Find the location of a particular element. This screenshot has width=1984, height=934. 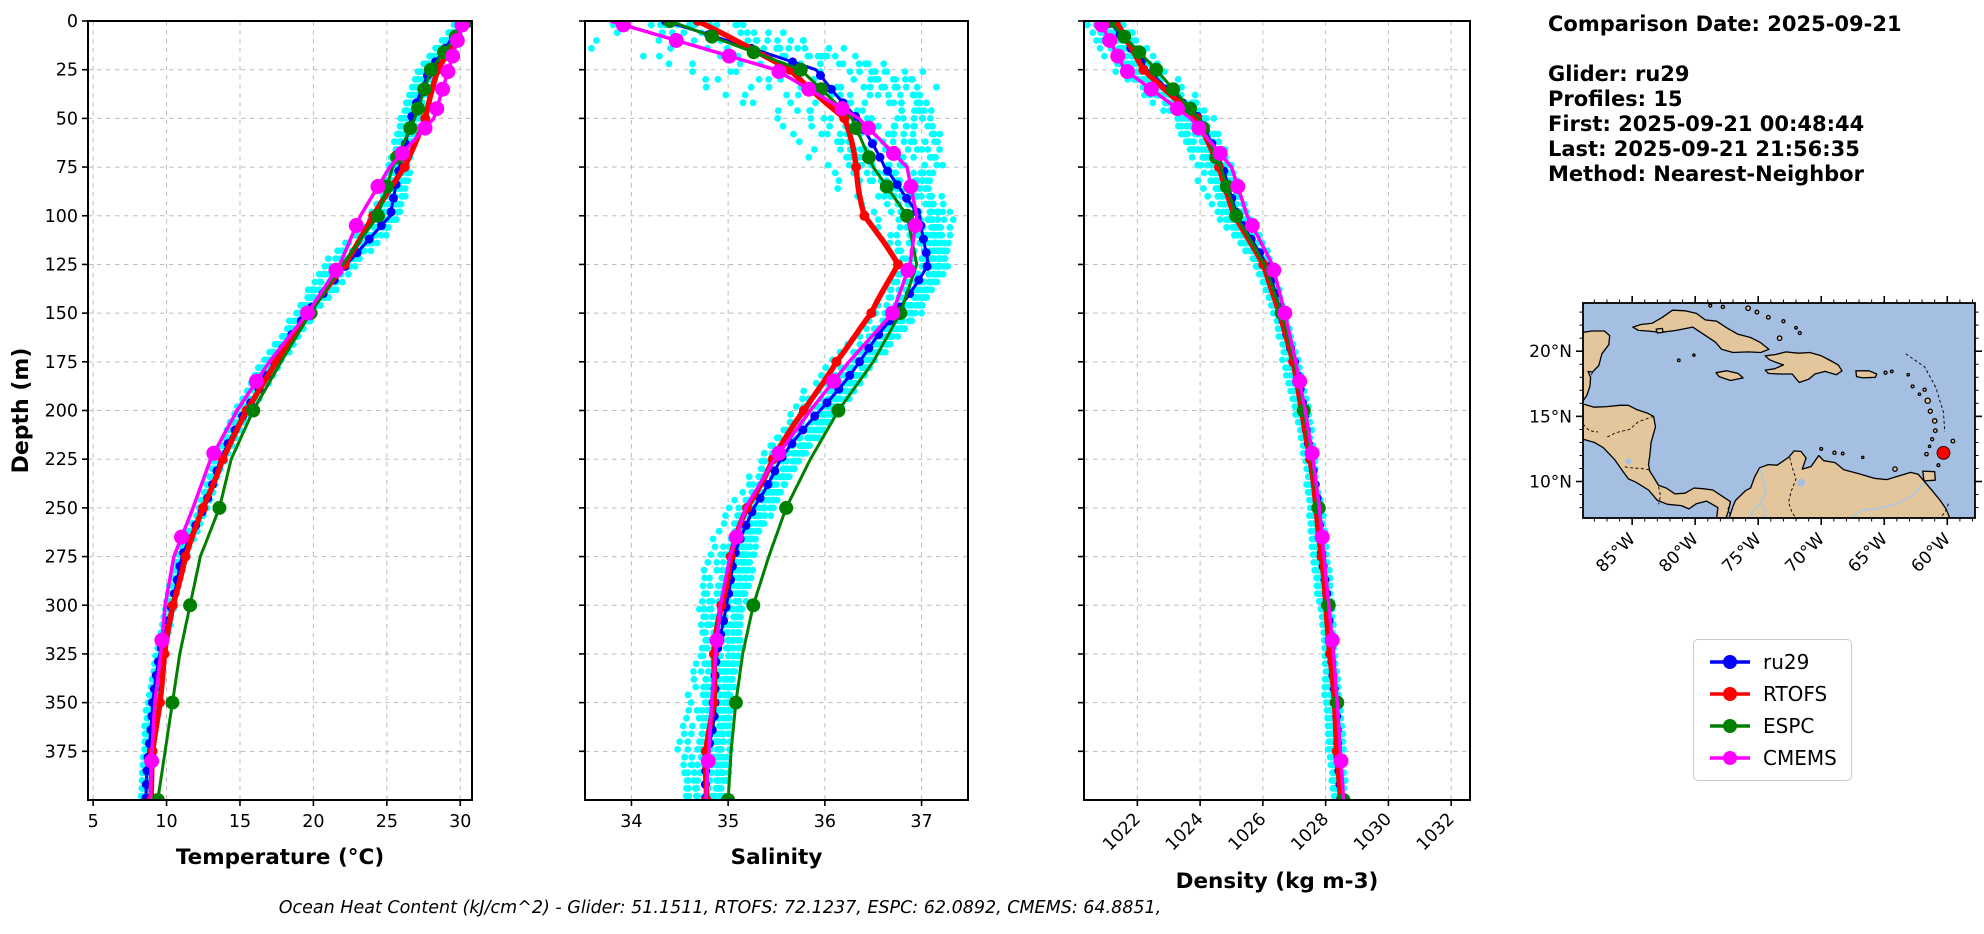

map-lon-tick-label: 85°W is located at coordinates (1615, 552).